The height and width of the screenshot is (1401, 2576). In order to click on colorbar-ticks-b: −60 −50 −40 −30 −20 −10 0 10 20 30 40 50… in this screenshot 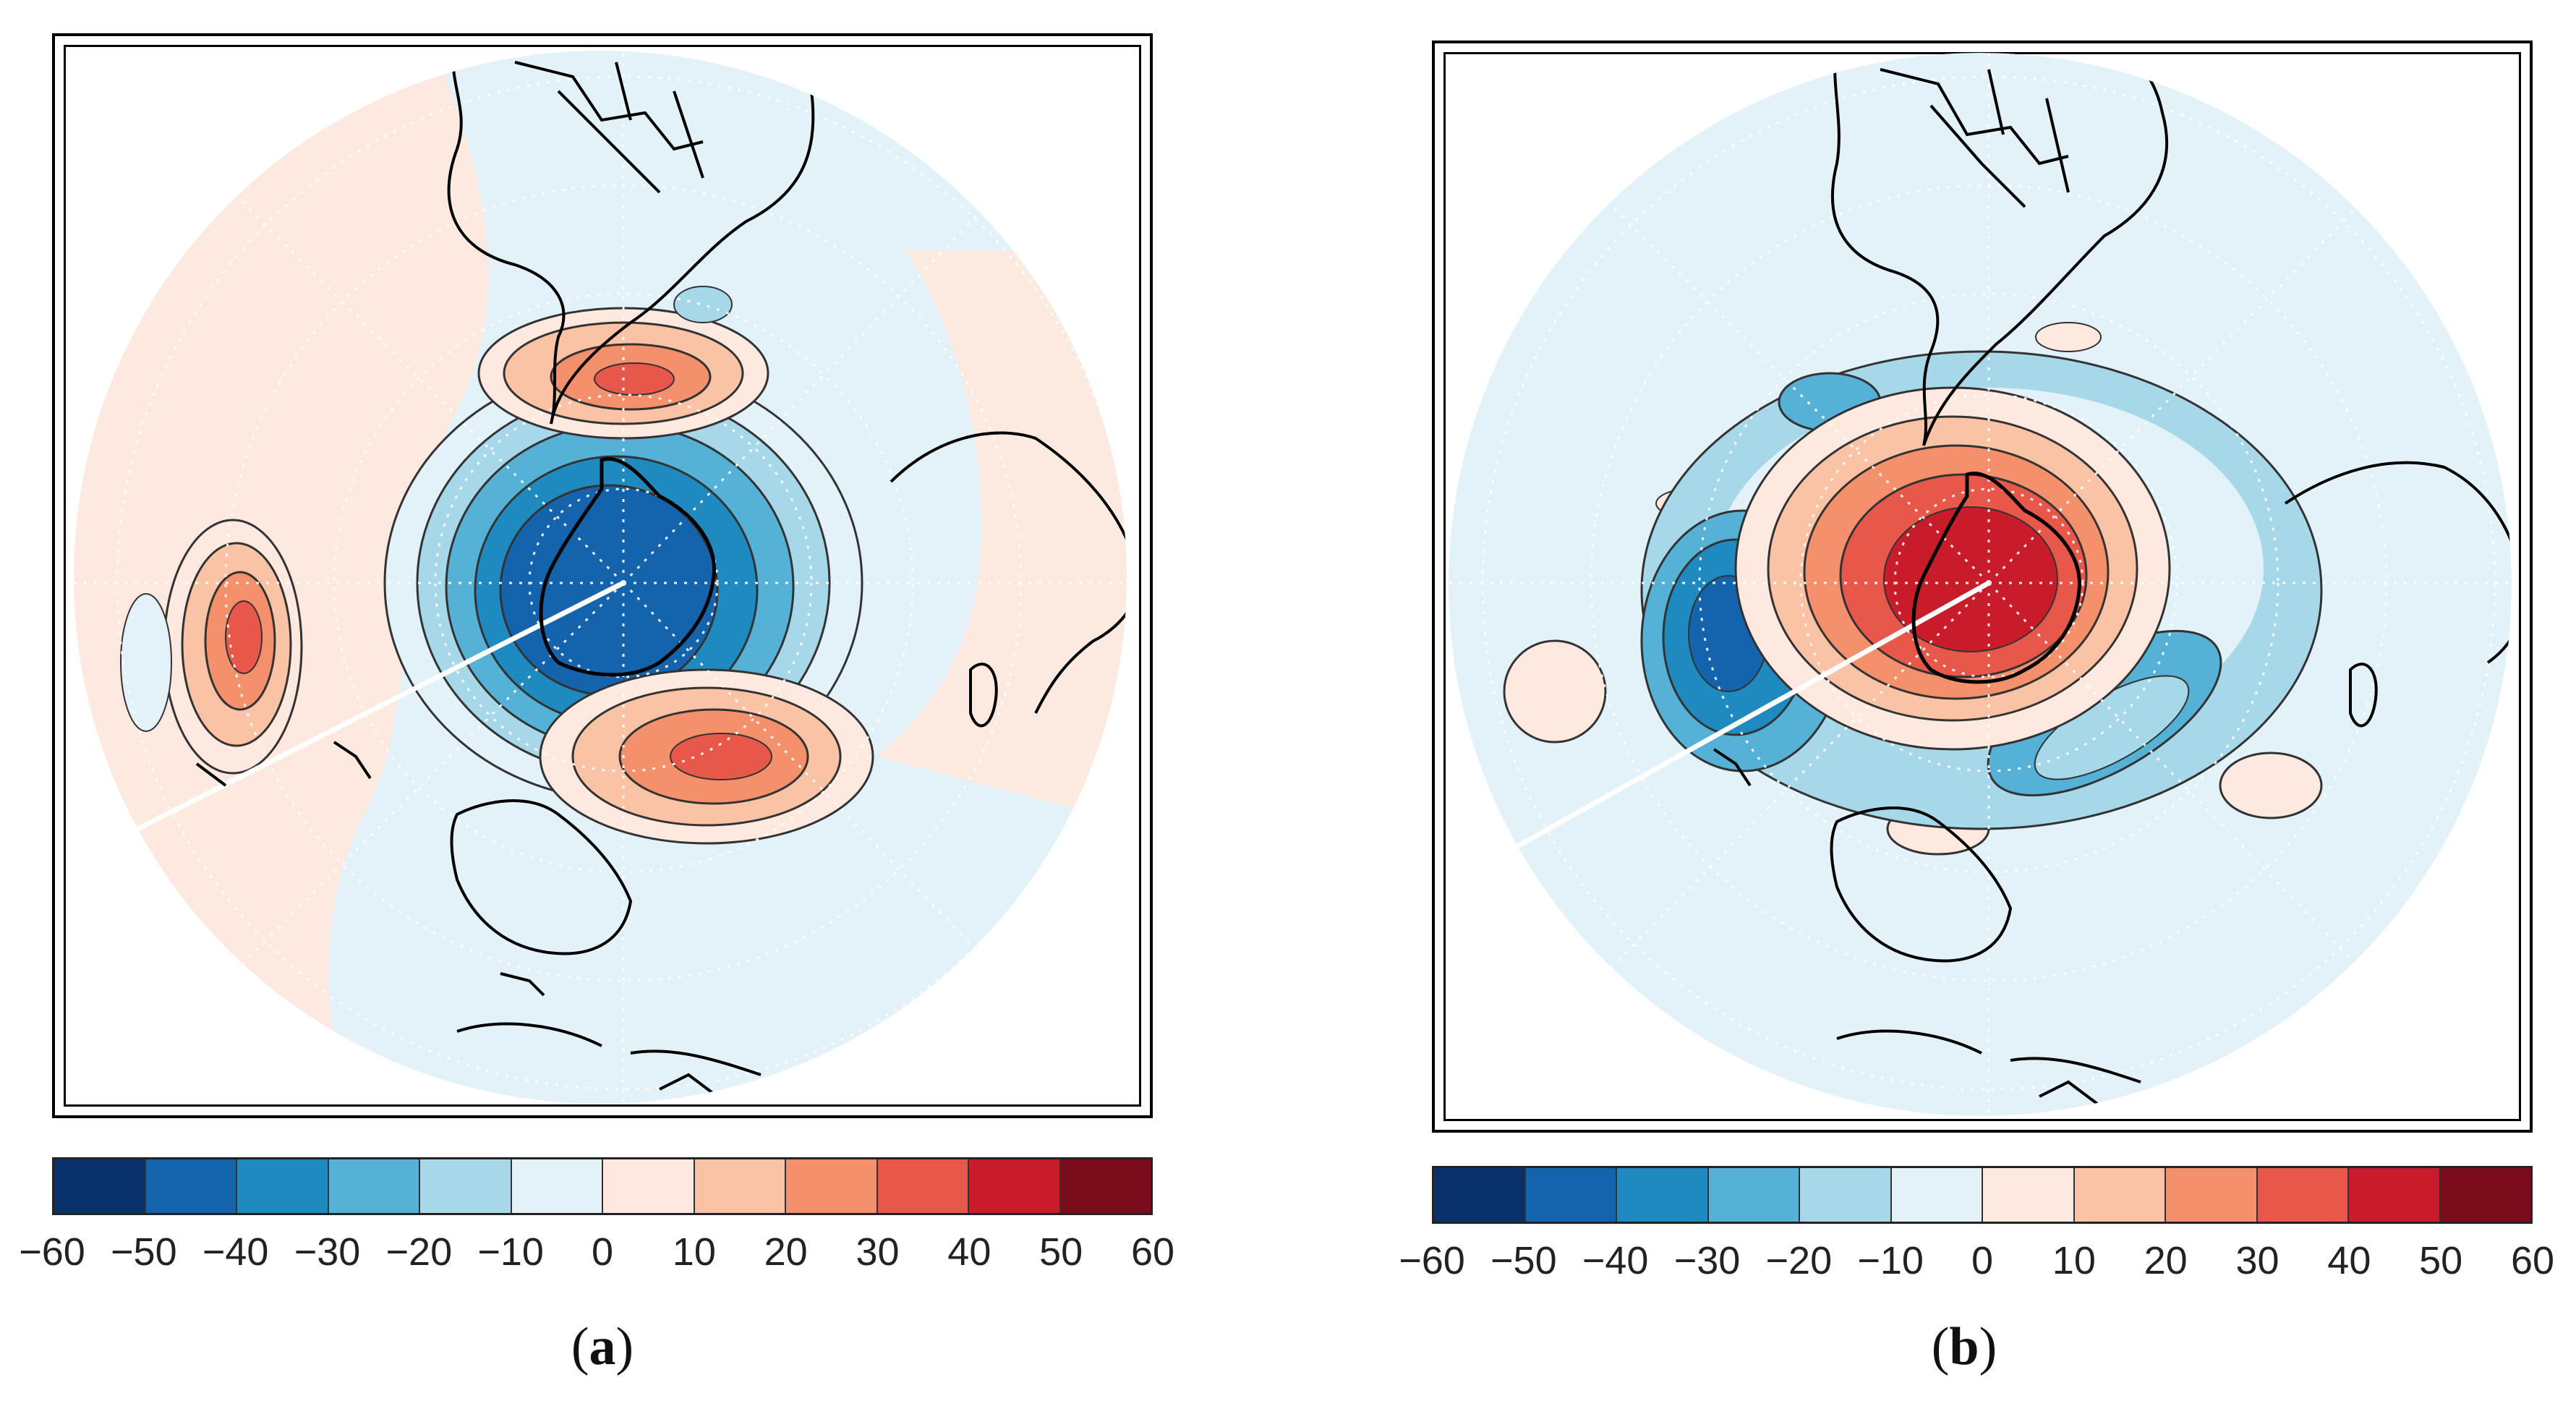, I will do `click(1977, 1263)`.